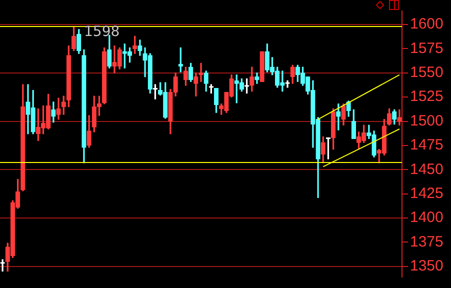  I want to click on y-tick-label: 1375, so click(427, 241).